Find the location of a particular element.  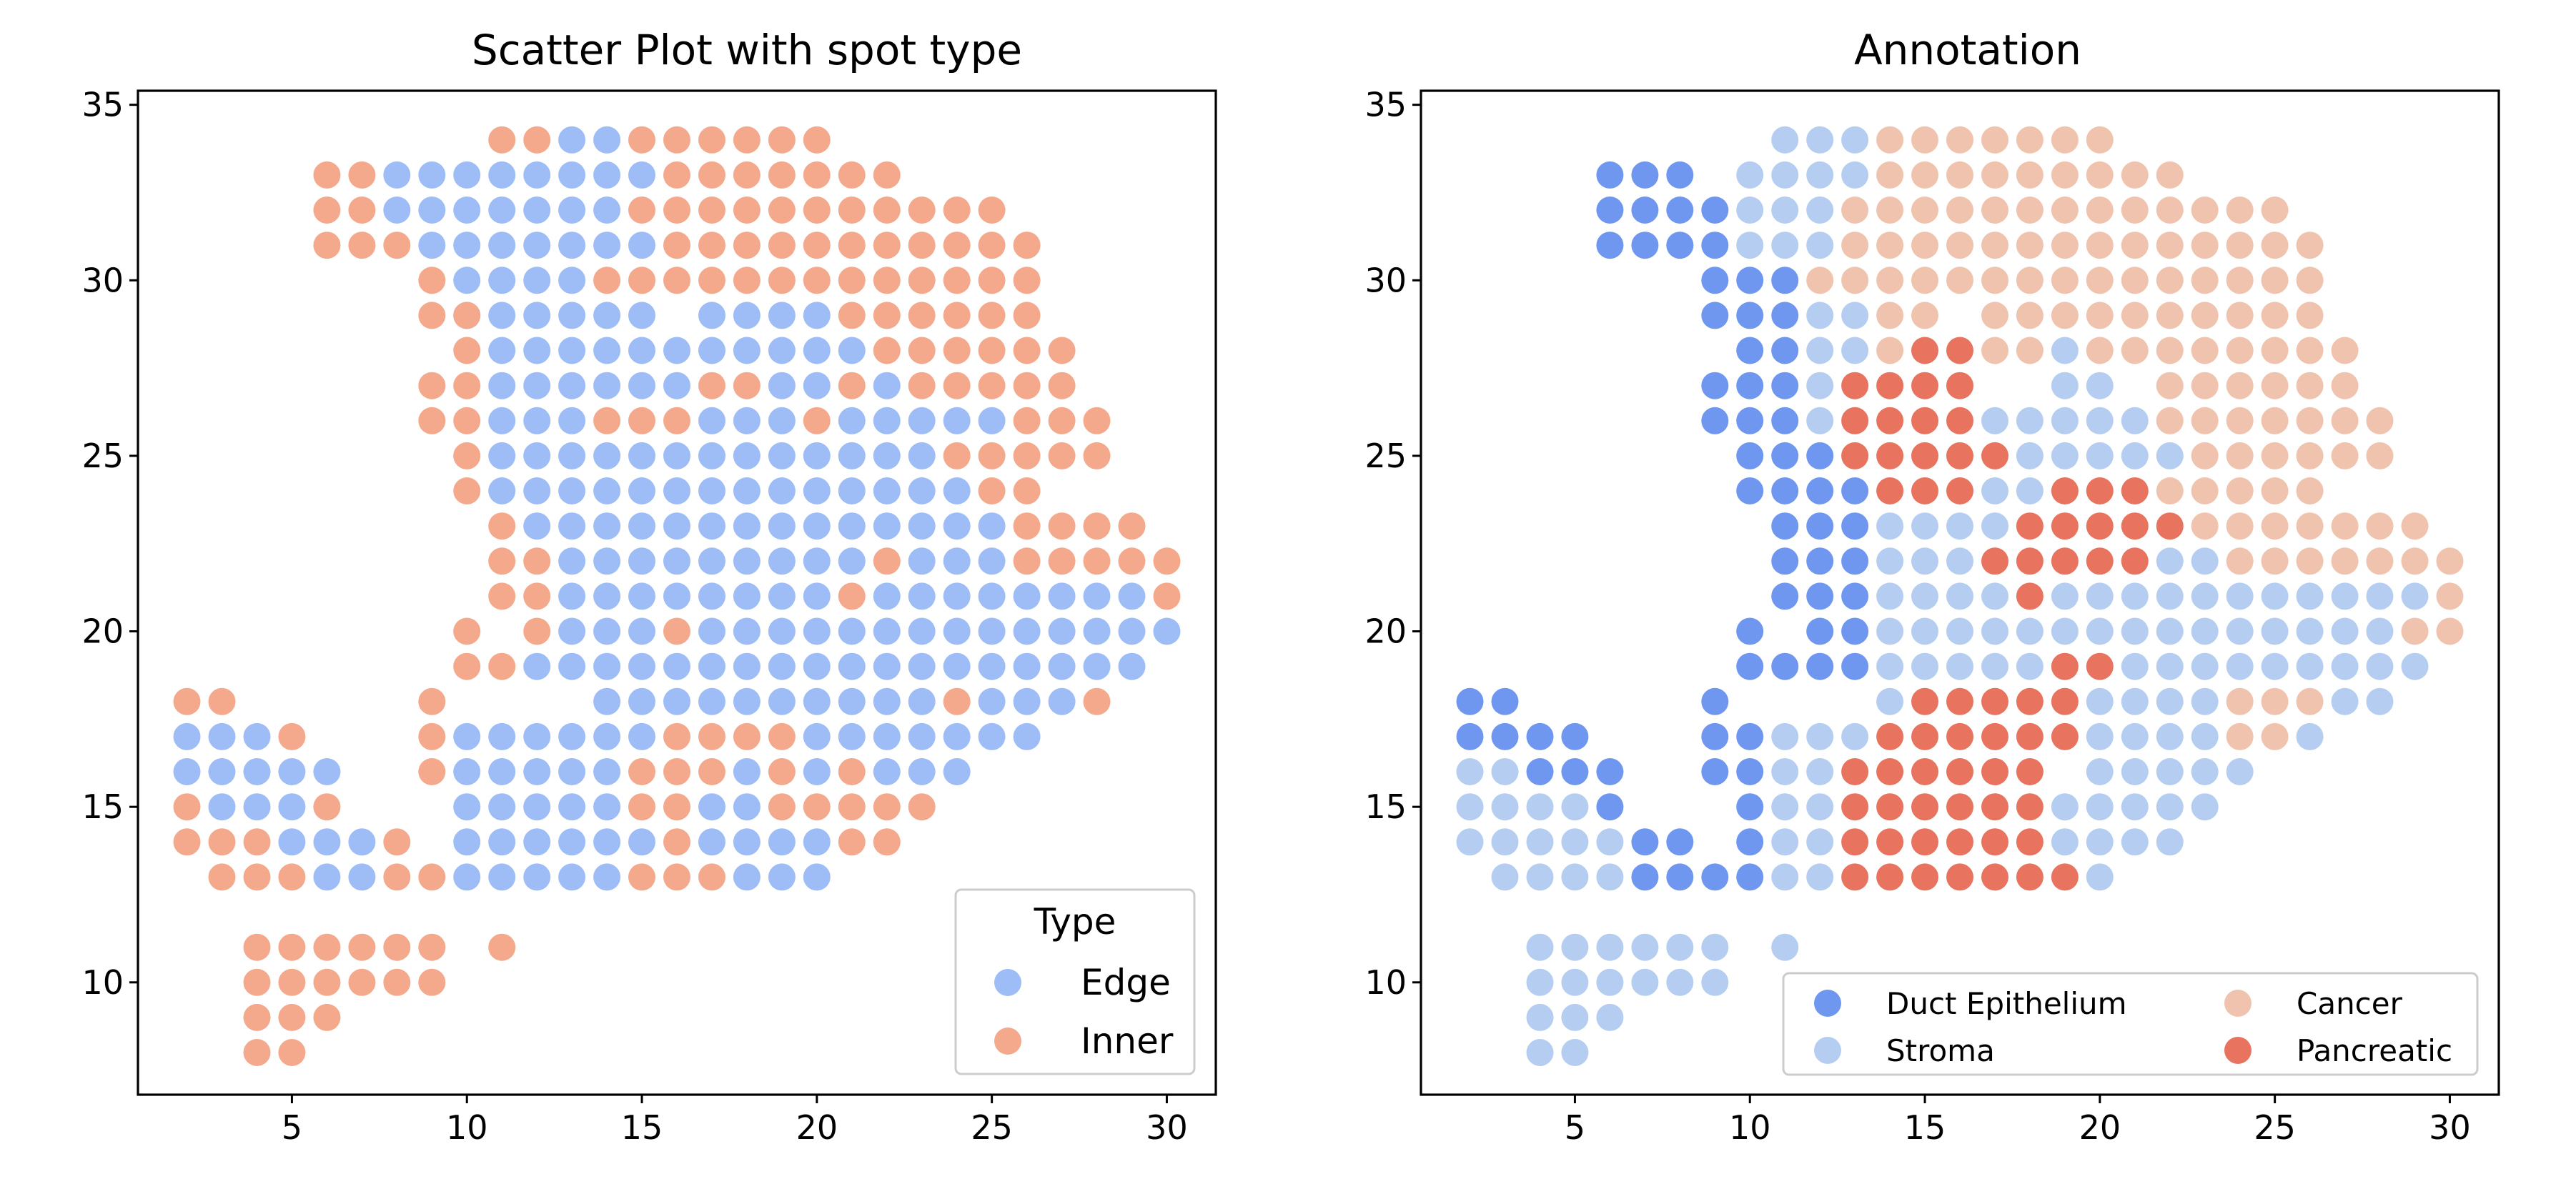

chart-title: Annotation is located at coordinates (1968, 50).